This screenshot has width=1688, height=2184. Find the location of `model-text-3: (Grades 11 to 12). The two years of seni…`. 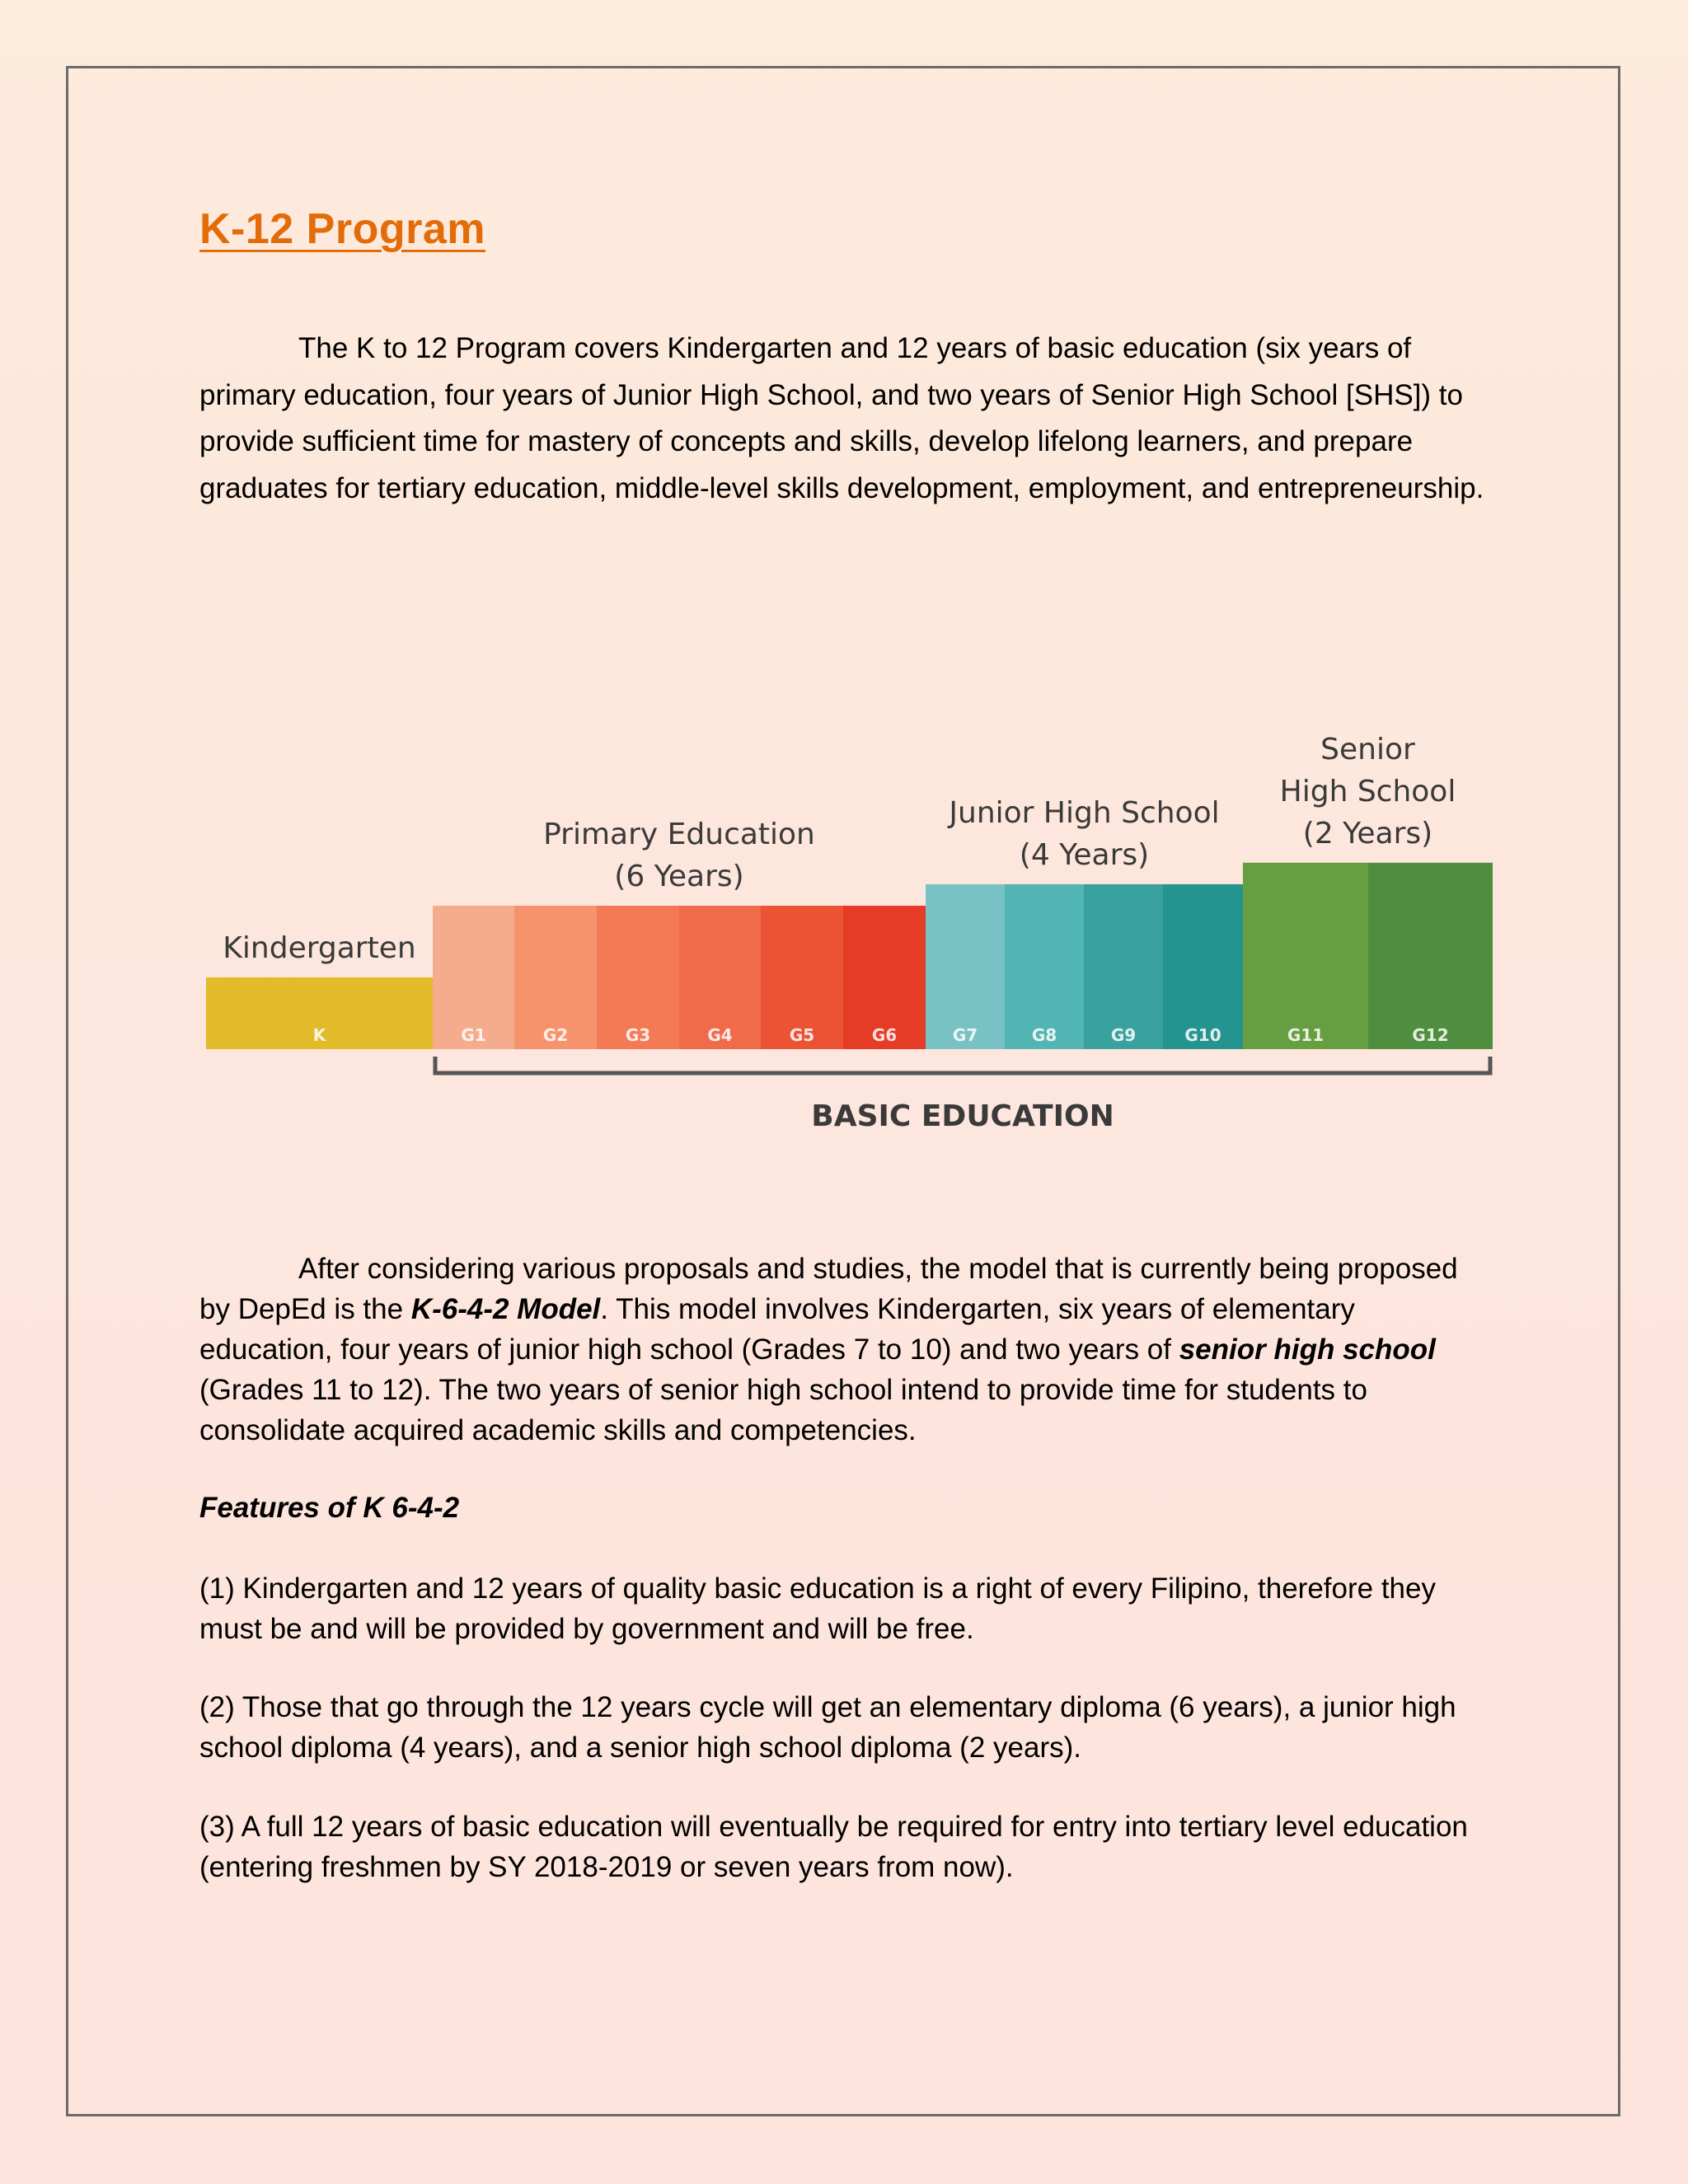

model-text-3: (Grades 11 to 12). The two years of seni… is located at coordinates (783, 1410).